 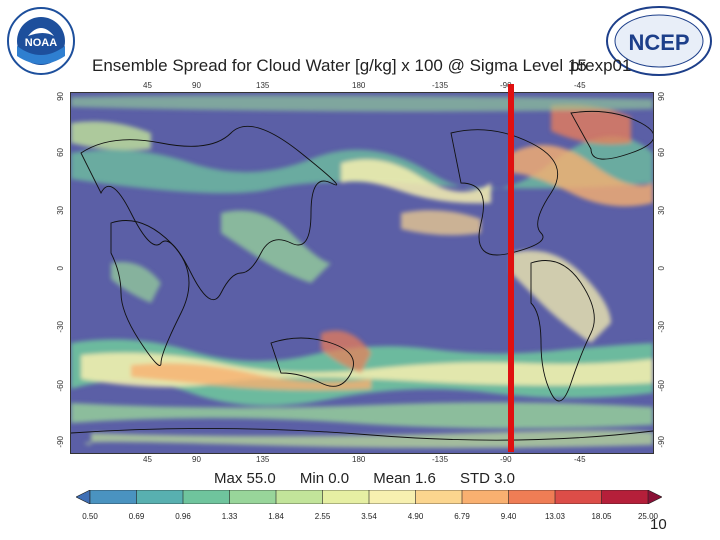 I want to click on title-run: prexp01, so click(x=601, y=65).